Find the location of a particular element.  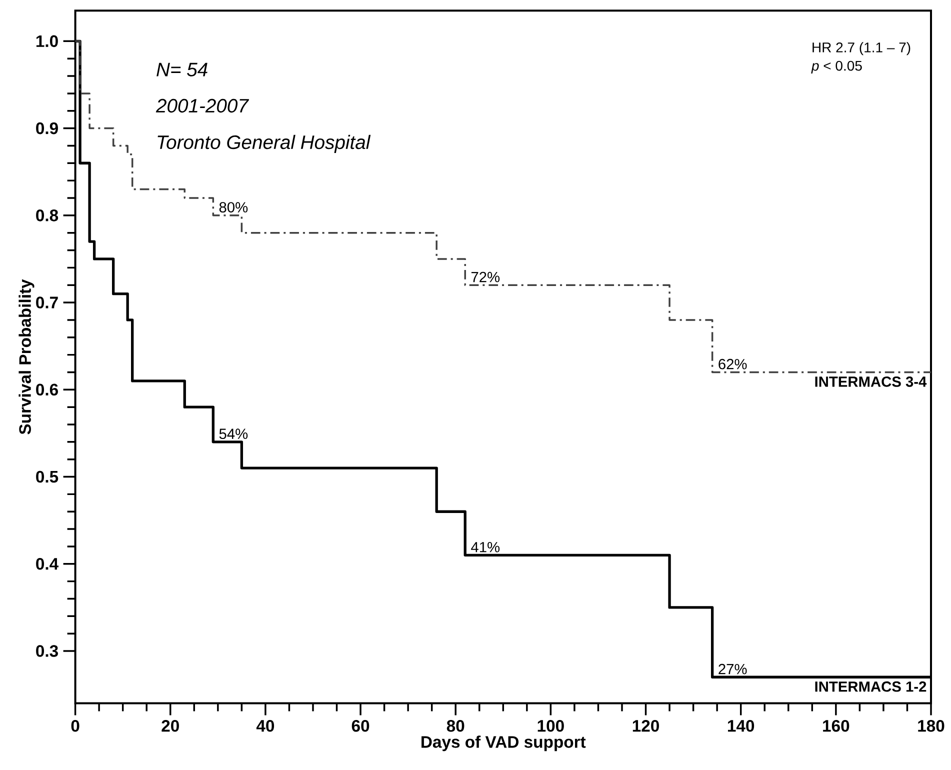

y-tick-label: 0.3 is located at coordinates (47, 651).